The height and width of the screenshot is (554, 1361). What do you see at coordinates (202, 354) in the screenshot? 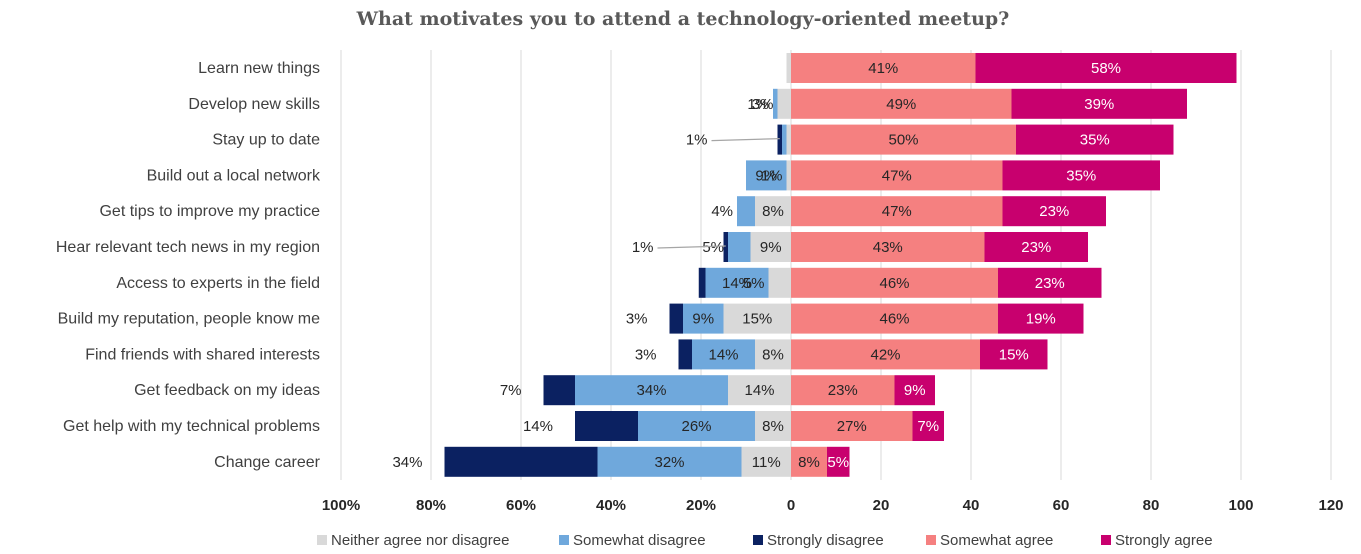
I see `category-label: Find friends with shared interests` at bounding box center [202, 354].